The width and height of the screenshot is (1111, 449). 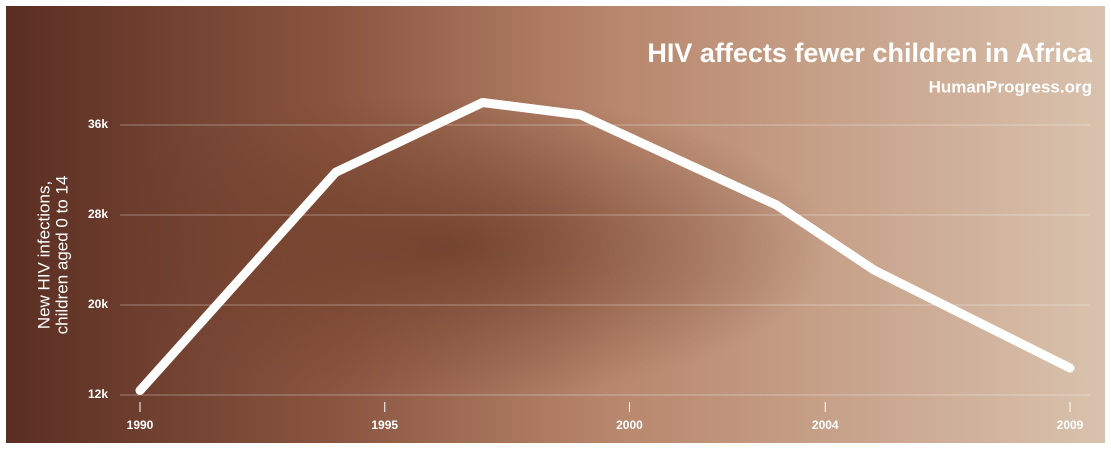 I want to click on x-tick-label: 2009, so click(x=1070, y=425).